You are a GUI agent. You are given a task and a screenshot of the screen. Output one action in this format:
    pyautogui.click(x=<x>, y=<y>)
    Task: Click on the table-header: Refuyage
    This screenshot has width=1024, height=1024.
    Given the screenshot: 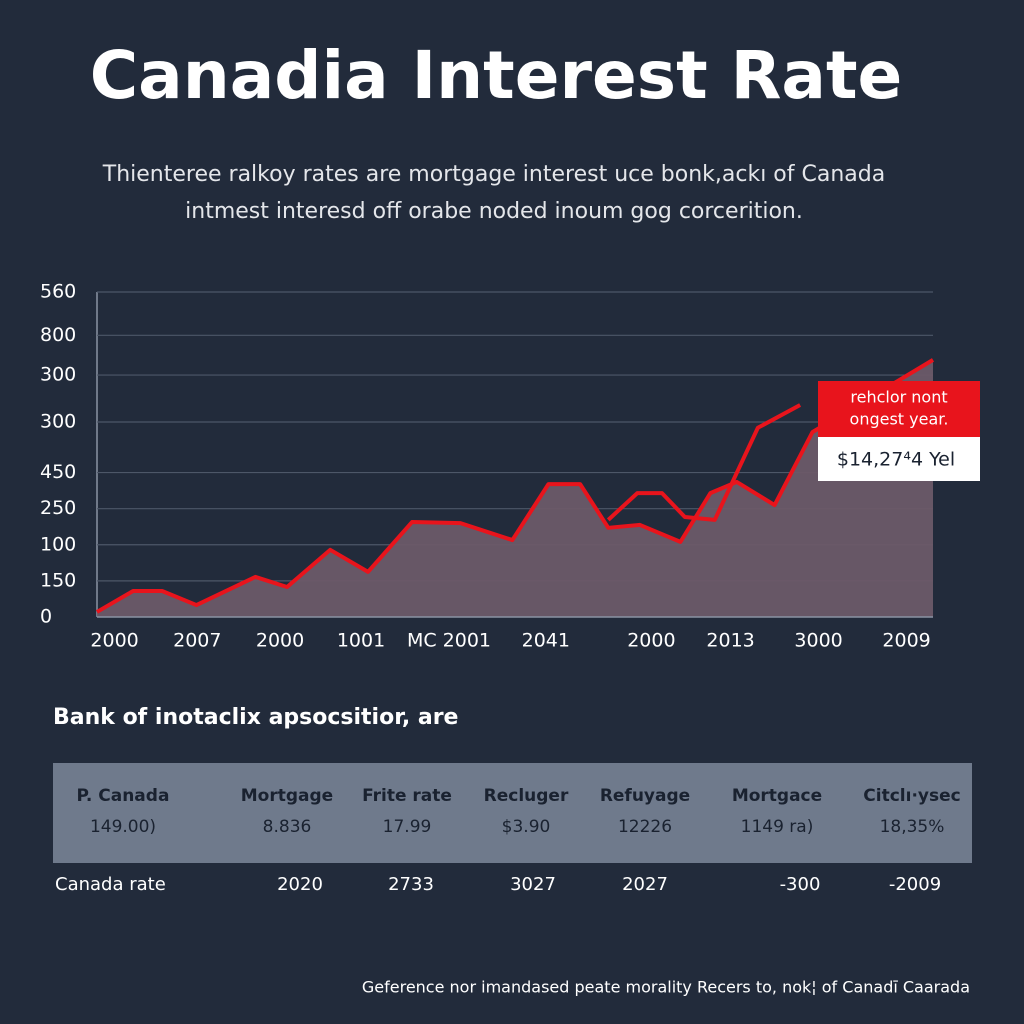 What is the action you would take?
    pyautogui.click(x=645, y=796)
    